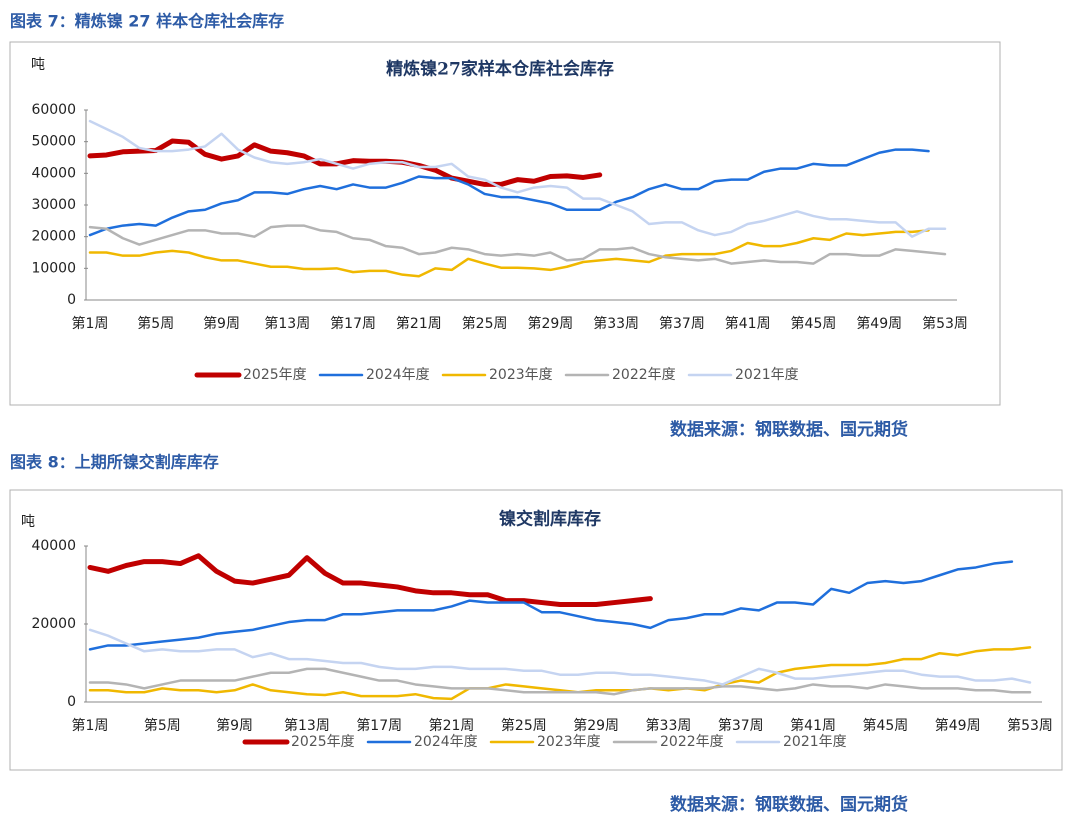  Describe the element at coordinates (550, 519) in the screenshot. I see `chart-title: 镍交割库库存` at that location.